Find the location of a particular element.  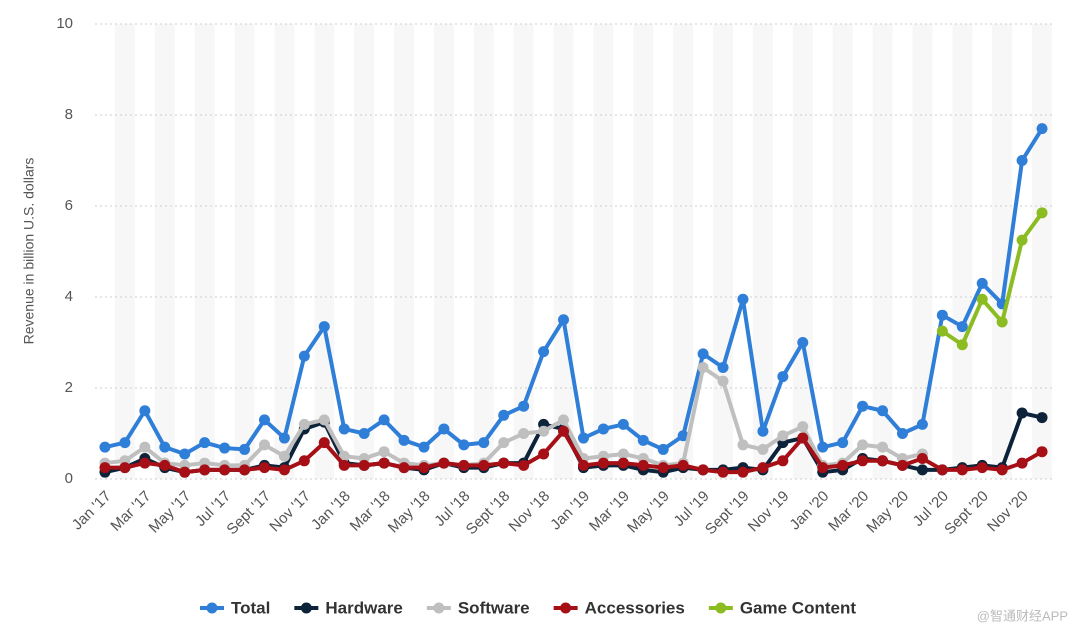

y-axis-label: Revenue in billion U.S. dollars is located at coordinates (29, 251).